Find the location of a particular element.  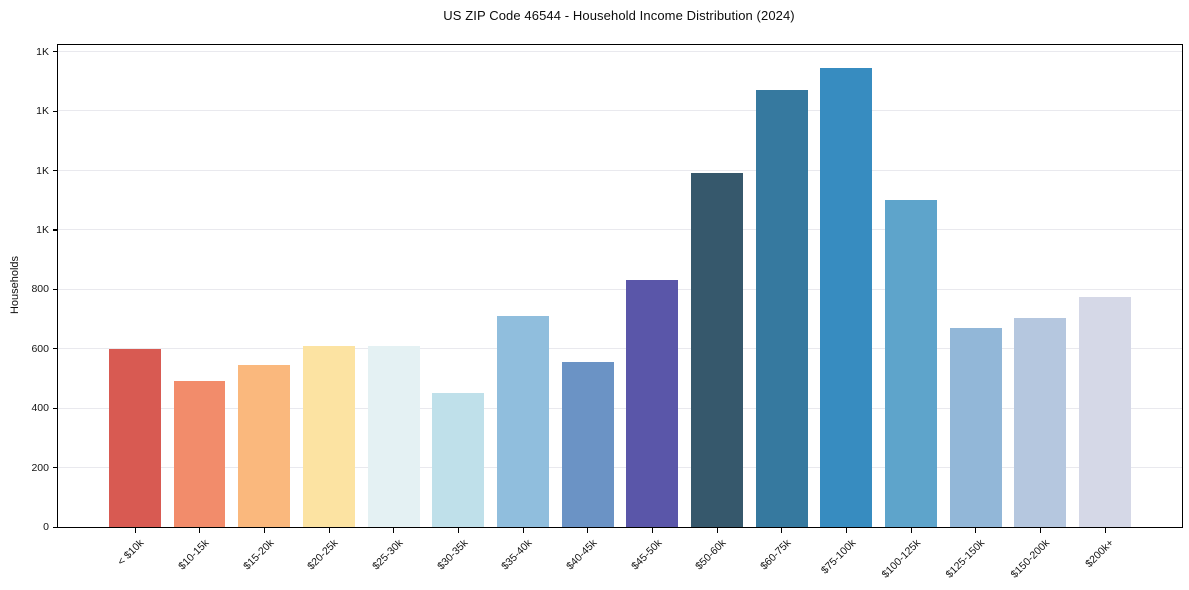

bar-$10-15k is located at coordinates (199, 454).